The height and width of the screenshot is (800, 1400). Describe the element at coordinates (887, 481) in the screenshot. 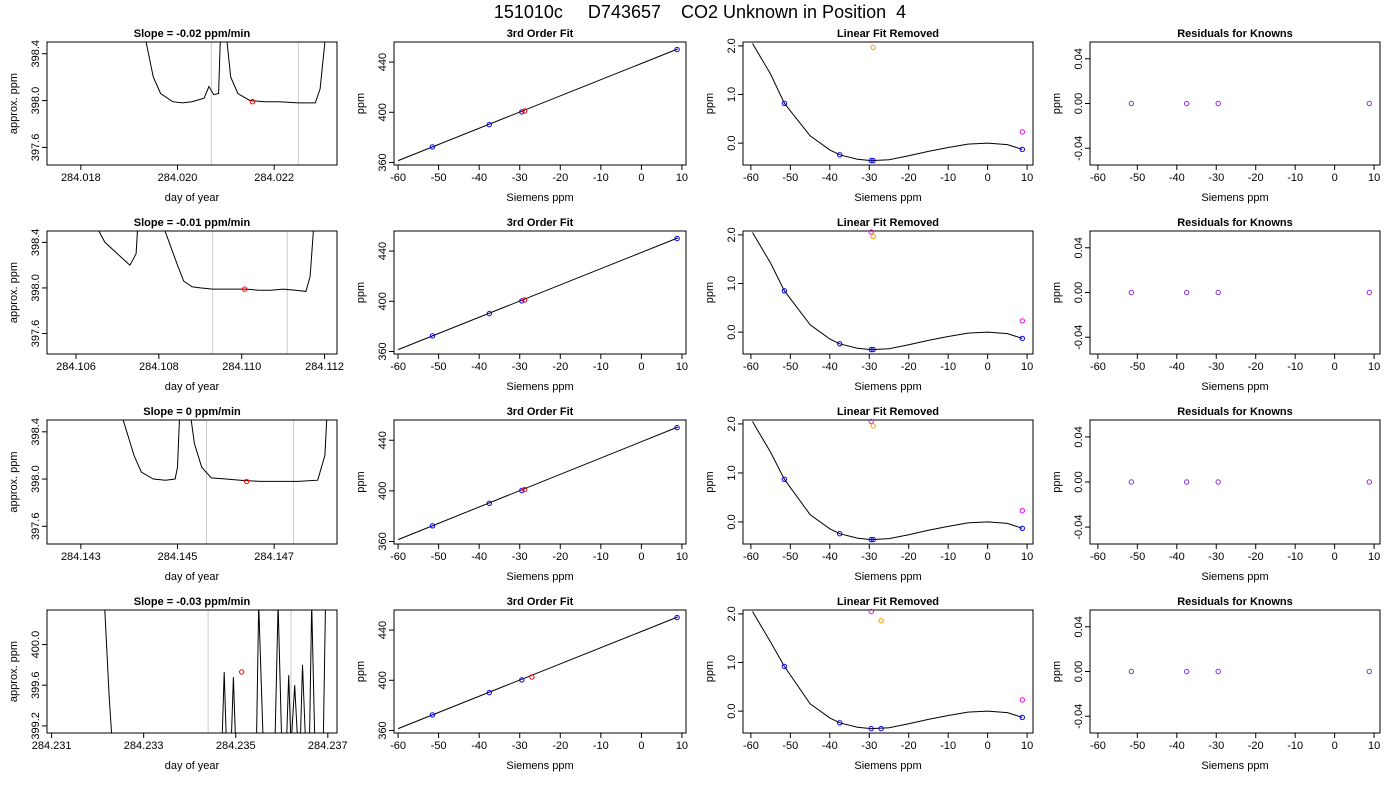

I see `cubic-curve-line` at that location.